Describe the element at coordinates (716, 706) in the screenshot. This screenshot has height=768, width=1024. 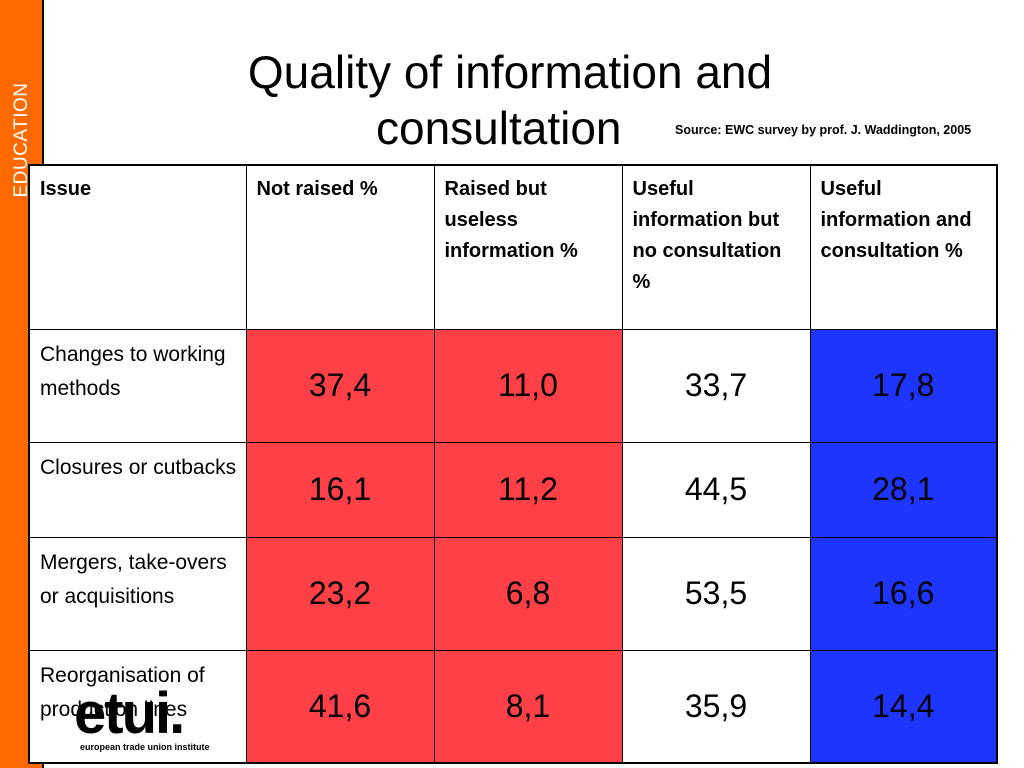
I see `value-cell: 35,9` at that location.